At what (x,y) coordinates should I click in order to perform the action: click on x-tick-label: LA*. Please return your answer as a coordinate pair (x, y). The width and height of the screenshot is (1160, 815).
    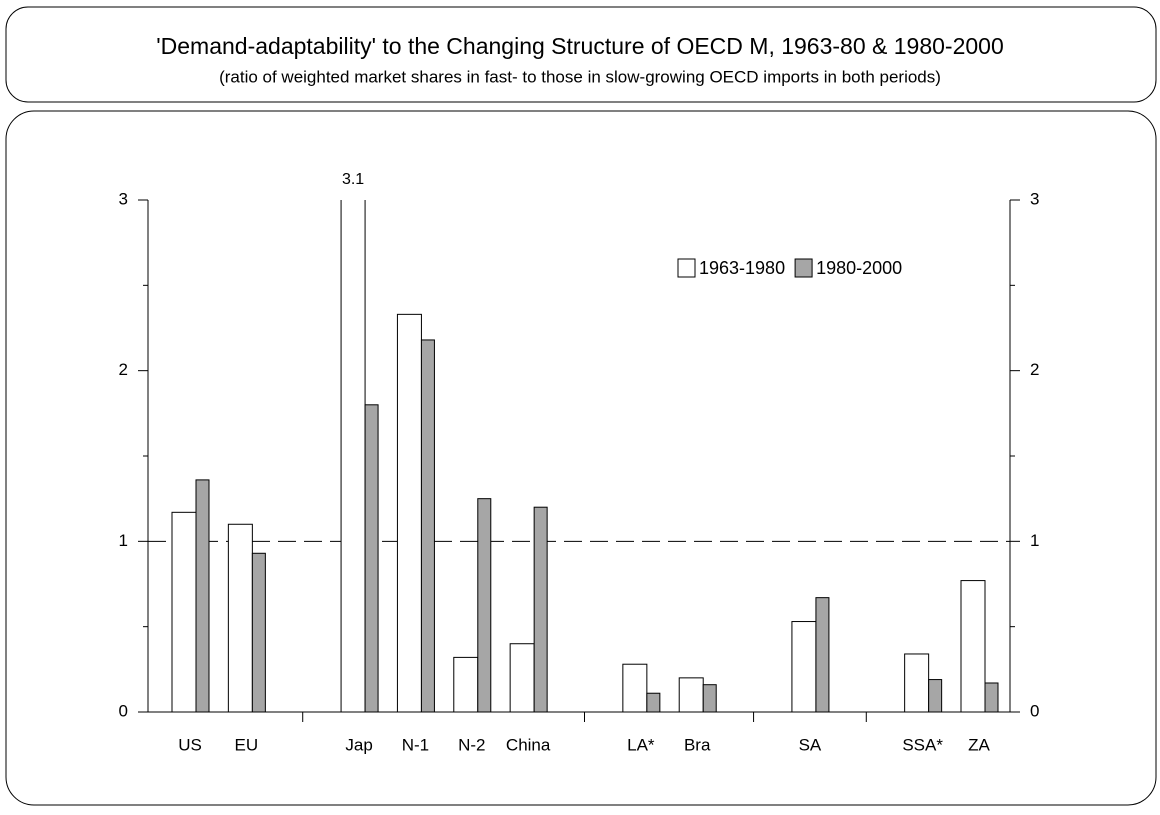
    Looking at the image, I should click on (641, 744).